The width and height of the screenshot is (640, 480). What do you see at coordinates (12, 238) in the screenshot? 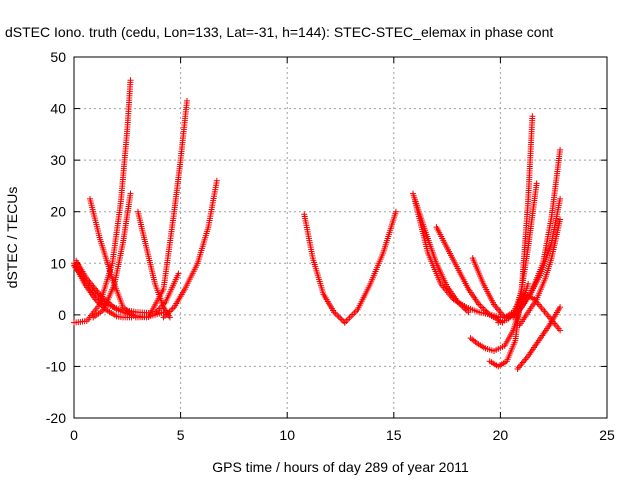
I see `y-axis-label: dSTEC / TECUs` at bounding box center [12, 238].